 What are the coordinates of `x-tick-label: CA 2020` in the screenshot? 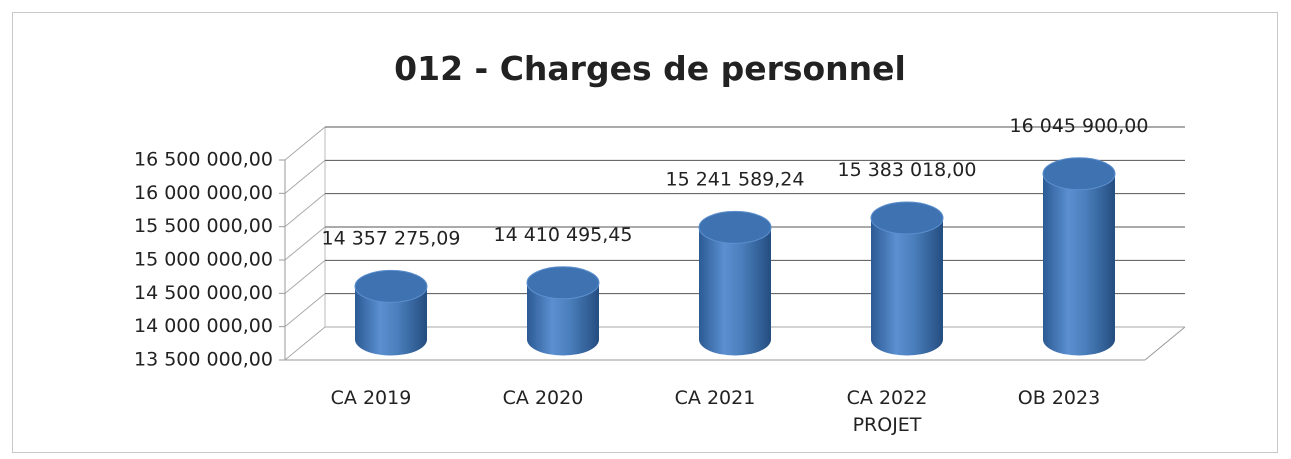 It's located at (543, 398).